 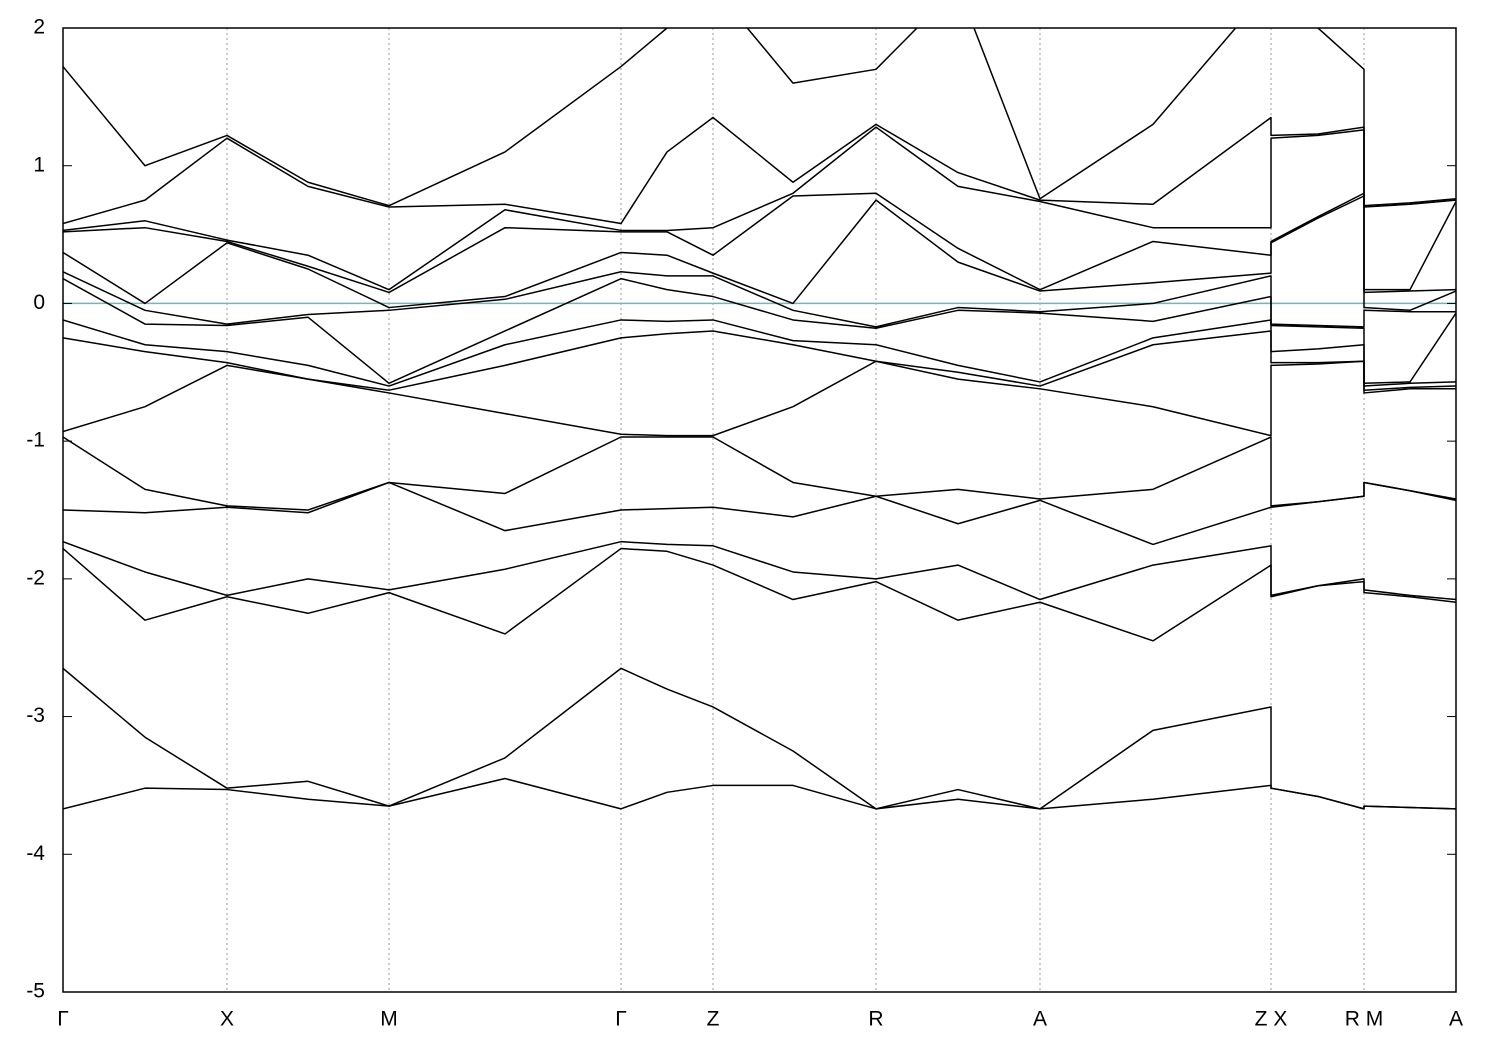 I want to click on x-tick-label: R M, so click(x=1364, y=1019).